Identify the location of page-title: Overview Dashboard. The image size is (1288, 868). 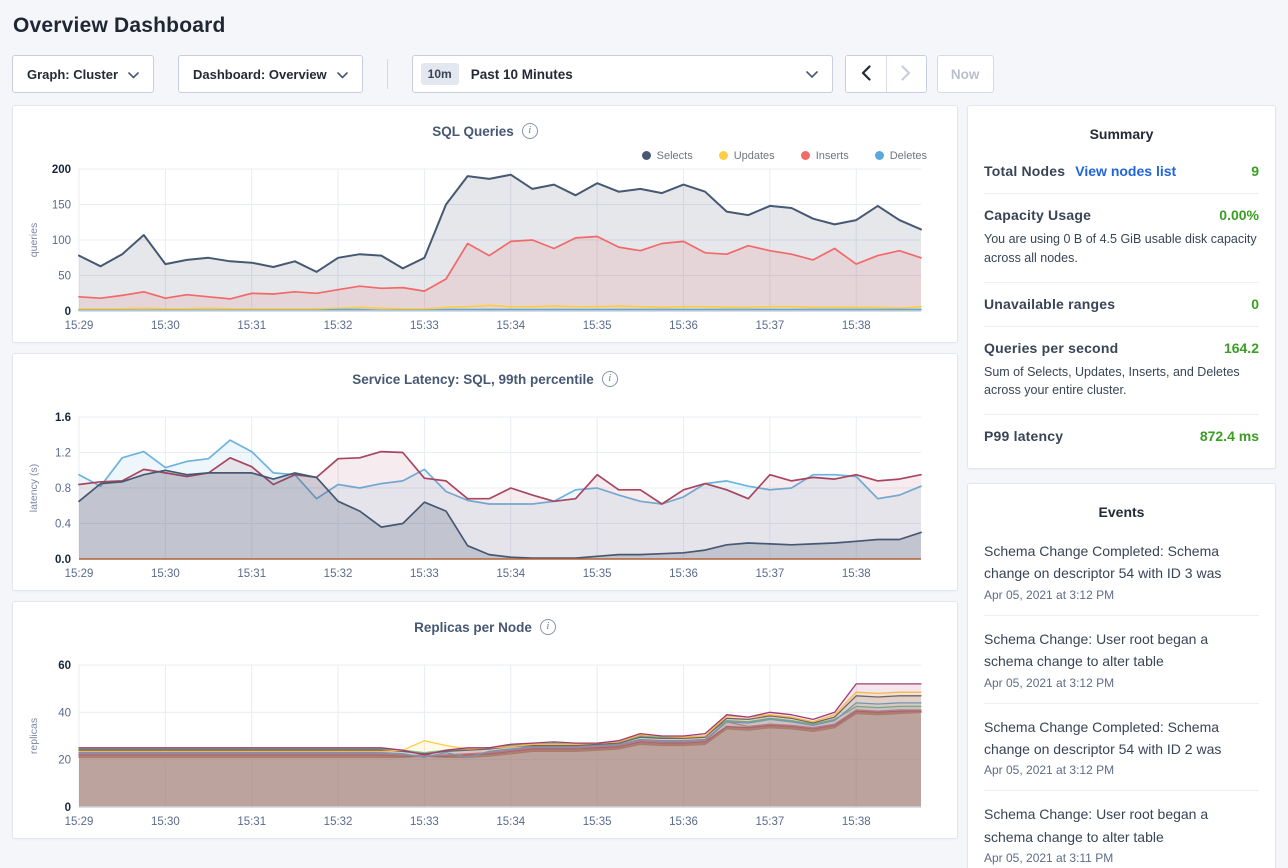
(119, 25).